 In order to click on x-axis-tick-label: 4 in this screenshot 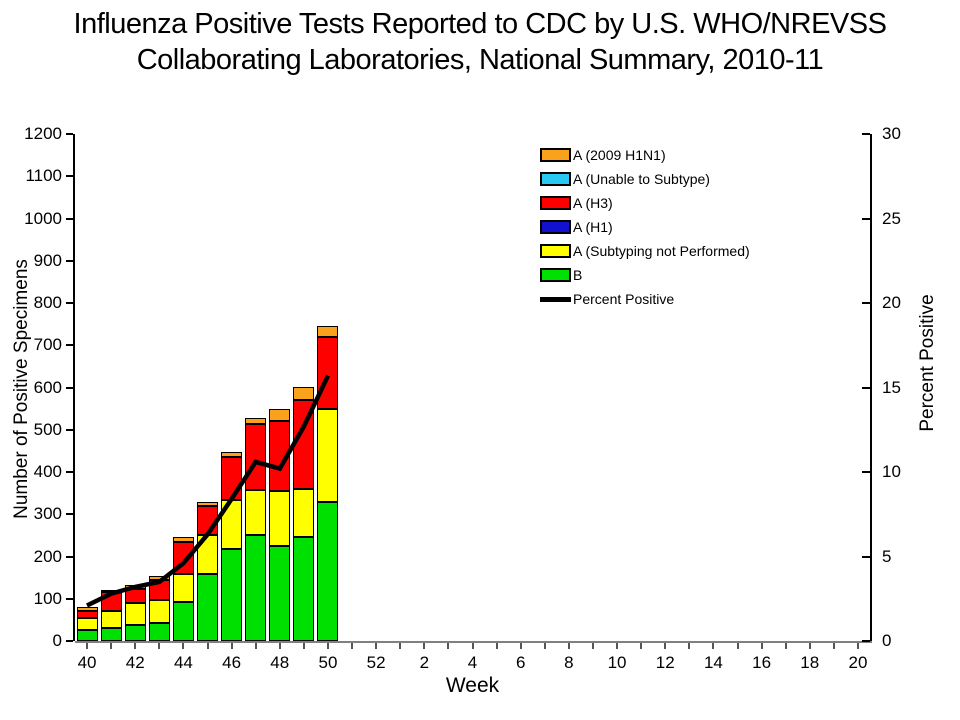, I will do `click(472, 662)`.